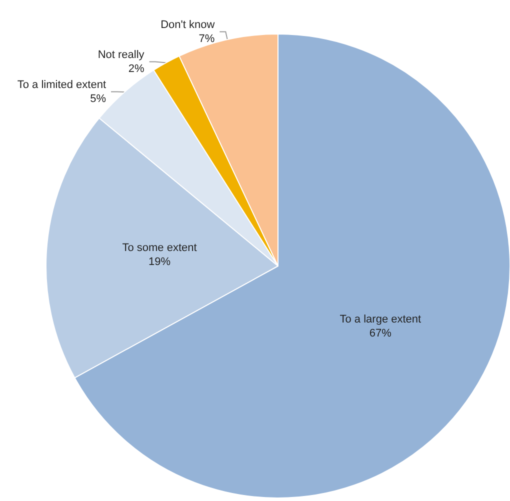  I want to click on data-label: 67%, so click(380, 334).